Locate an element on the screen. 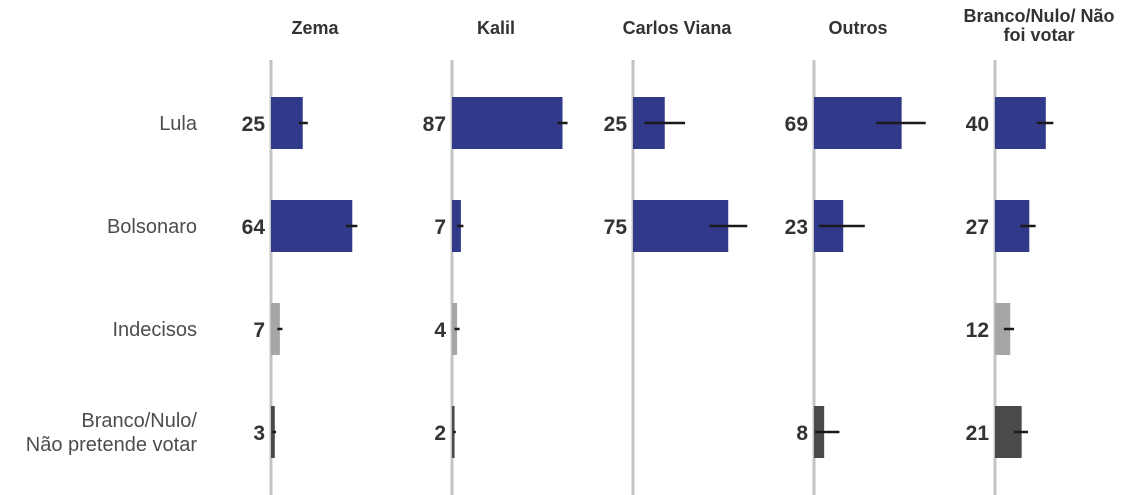  value-label: 8 is located at coordinates (802, 433).